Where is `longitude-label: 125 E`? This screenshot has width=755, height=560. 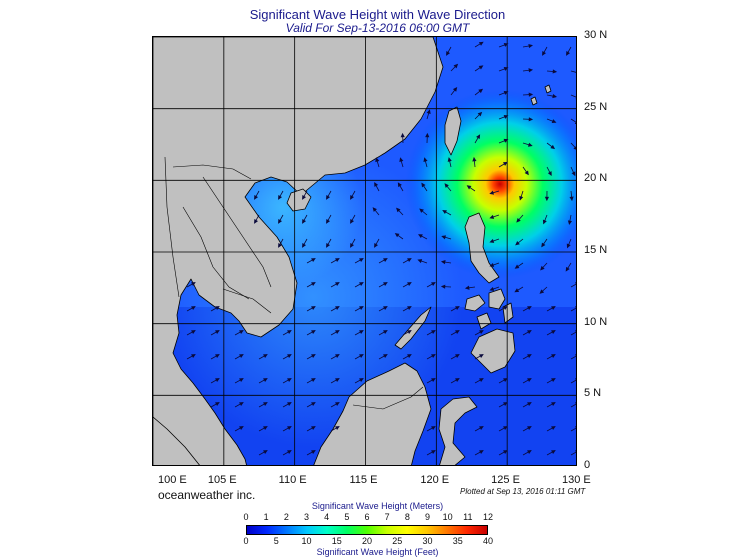
longitude-label: 125 E is located at coordinates (505, 480).